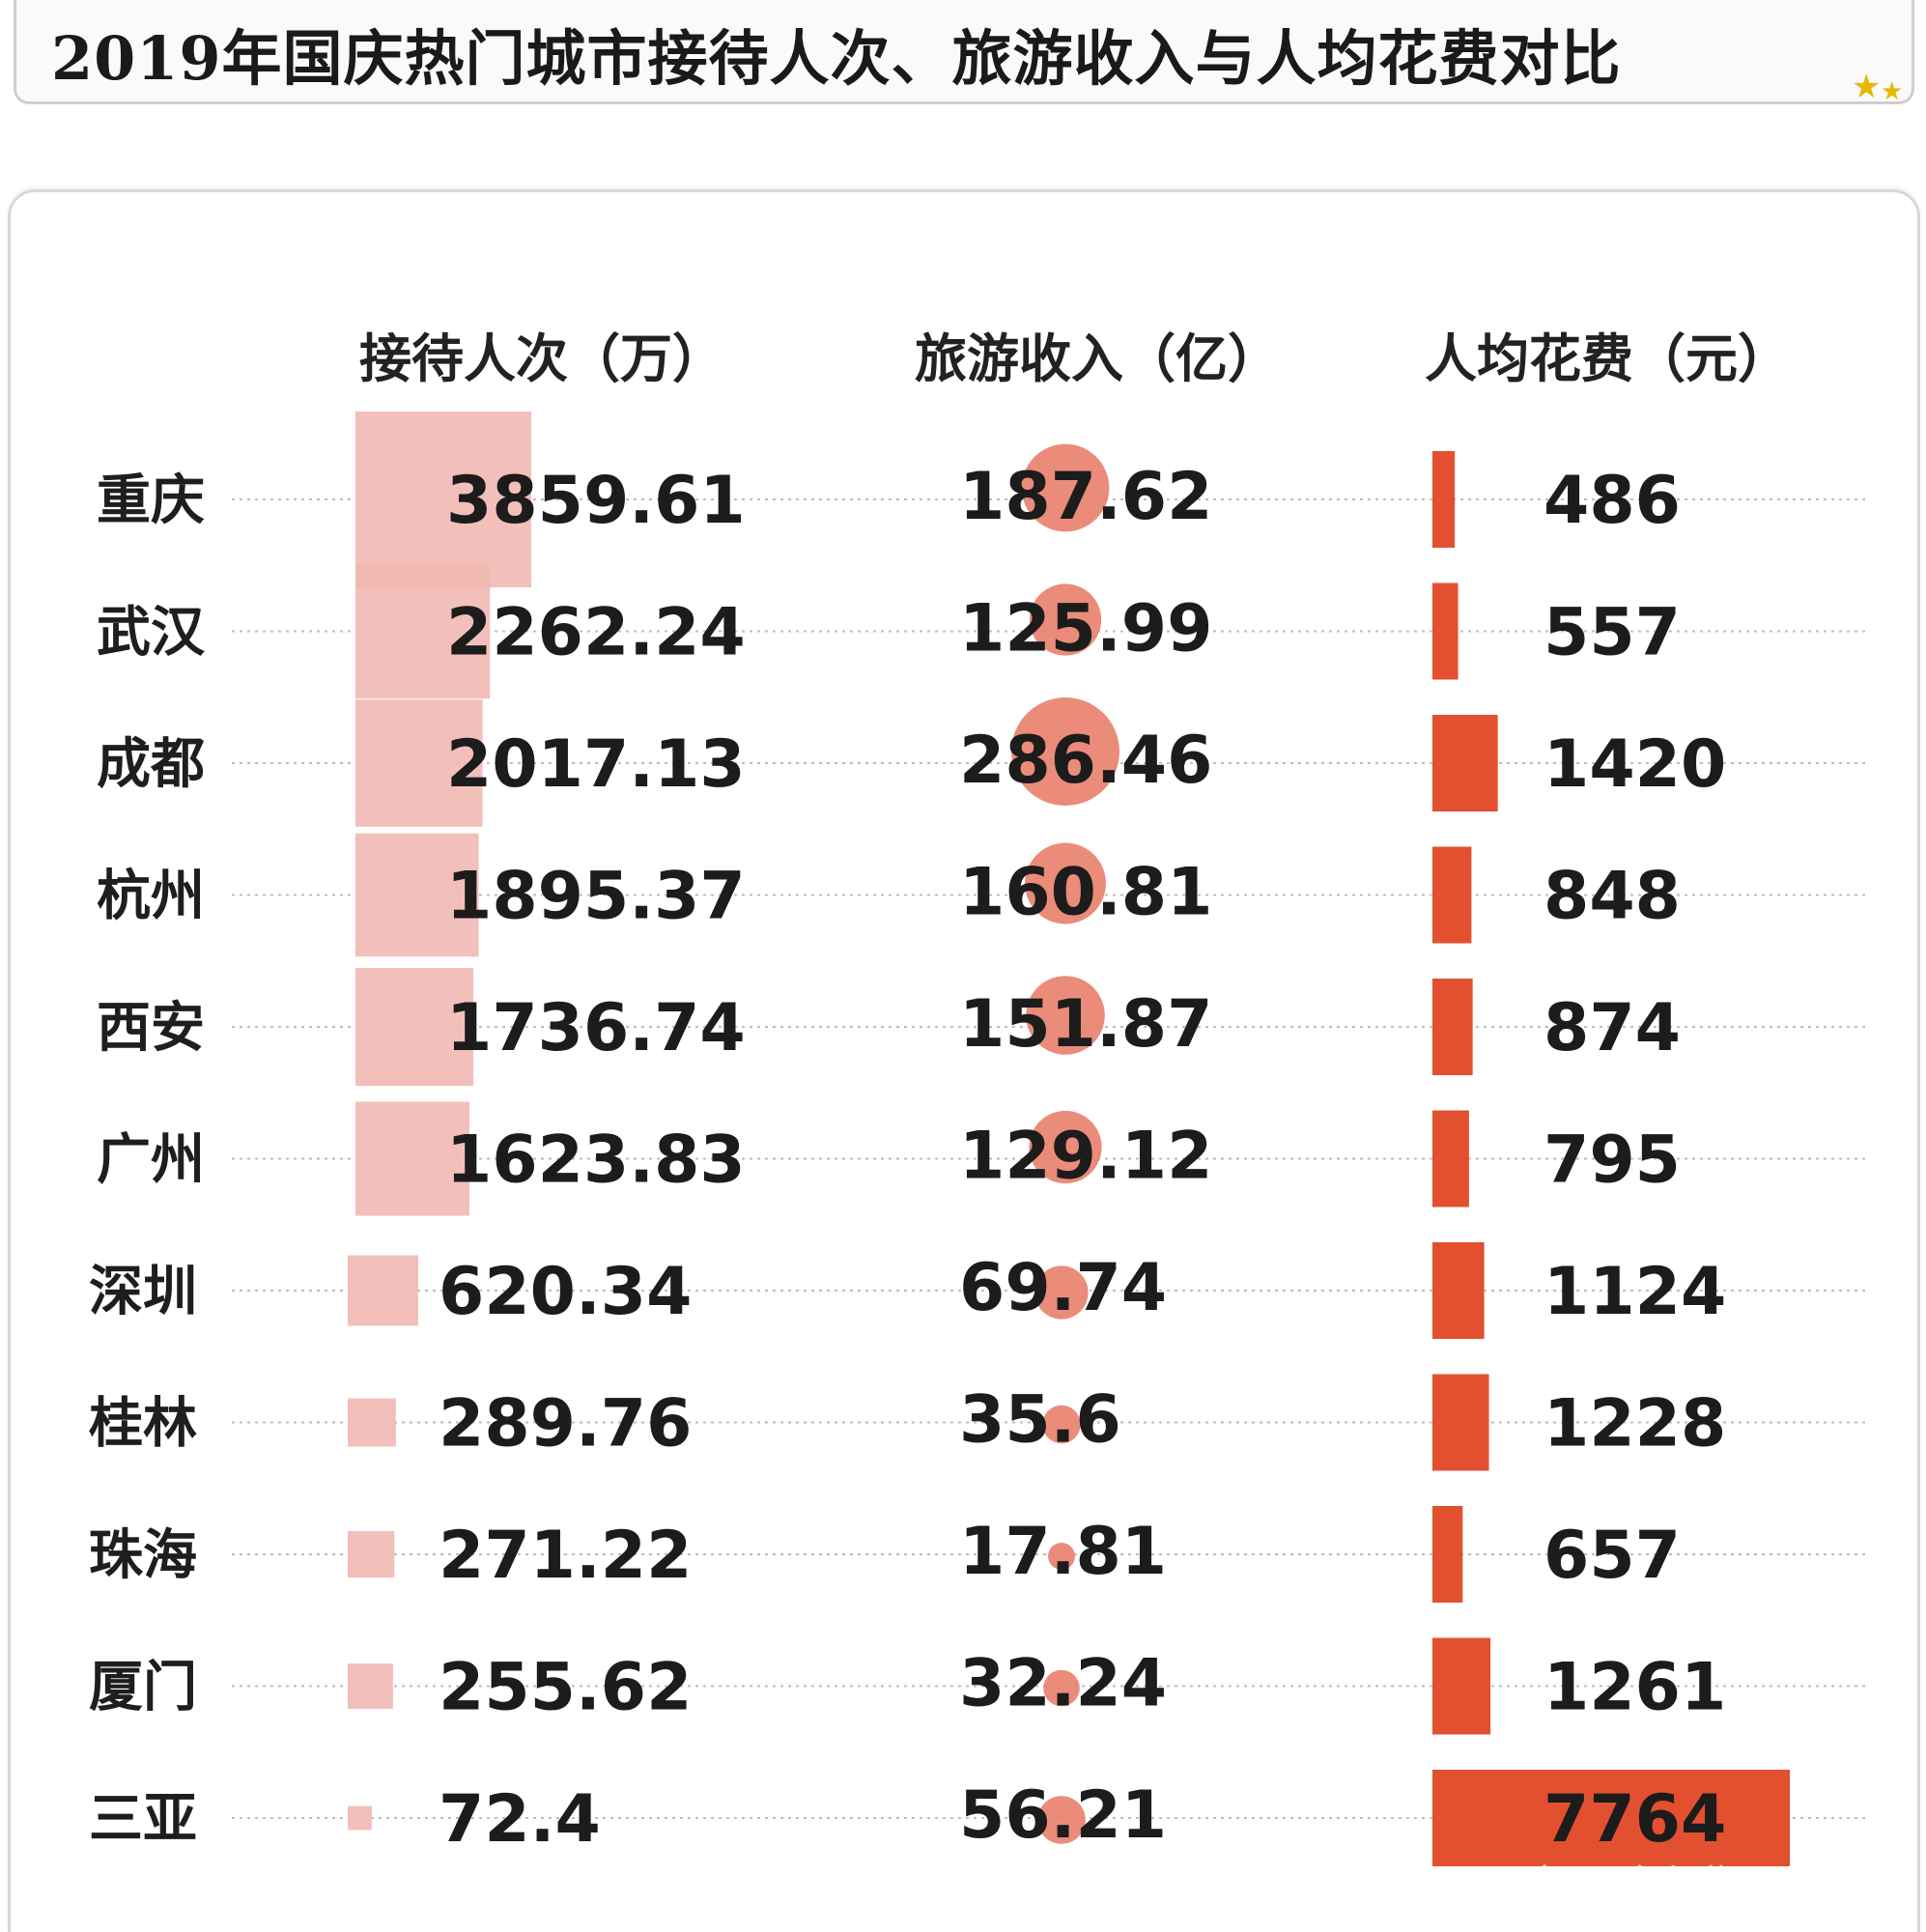  I want to click on revenue-value: 125.99, so click(1085, 629).